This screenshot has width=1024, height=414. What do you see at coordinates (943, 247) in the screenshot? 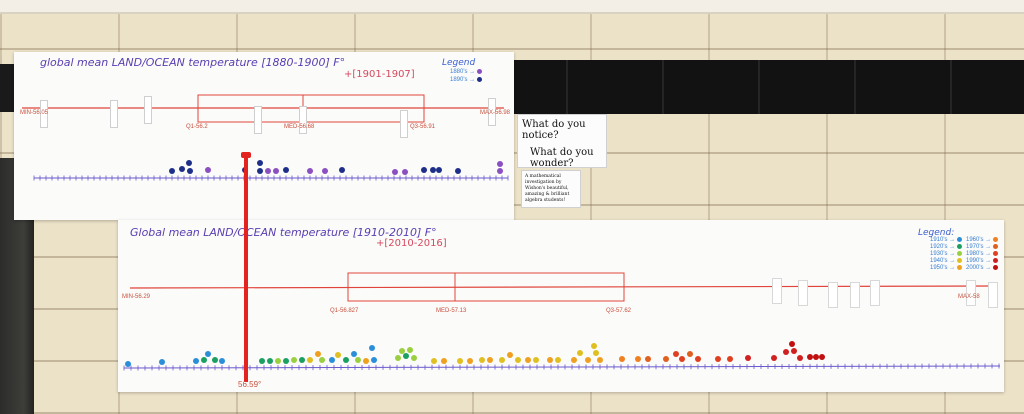
I see `legend-label: 1920's →` at bounding box center [943, 247].